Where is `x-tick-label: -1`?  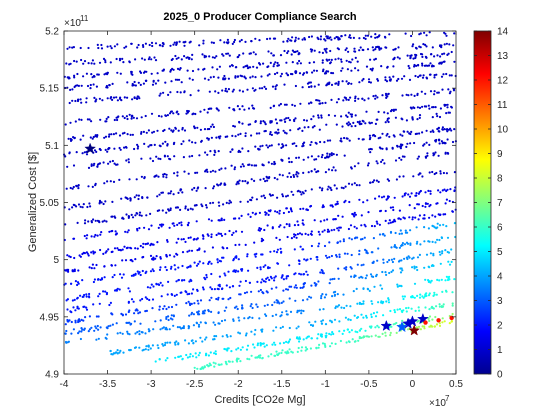
x-tick-label: -1 is located at coordinates (325, 384).